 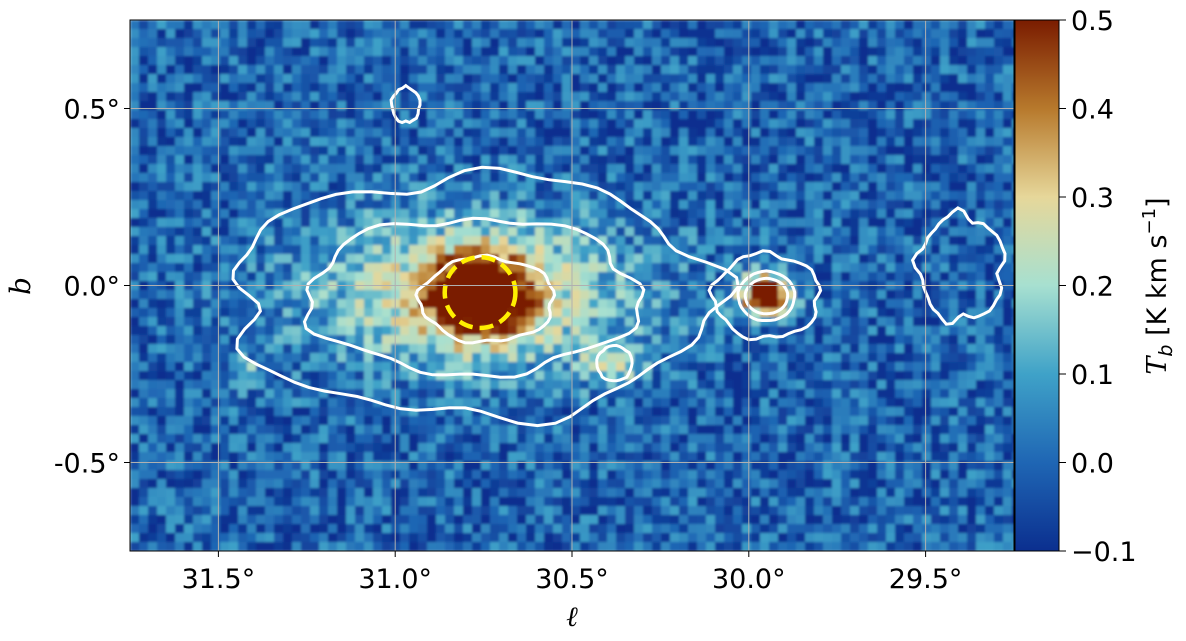 I want to click on colorbar, so click(x=1037, y=285).